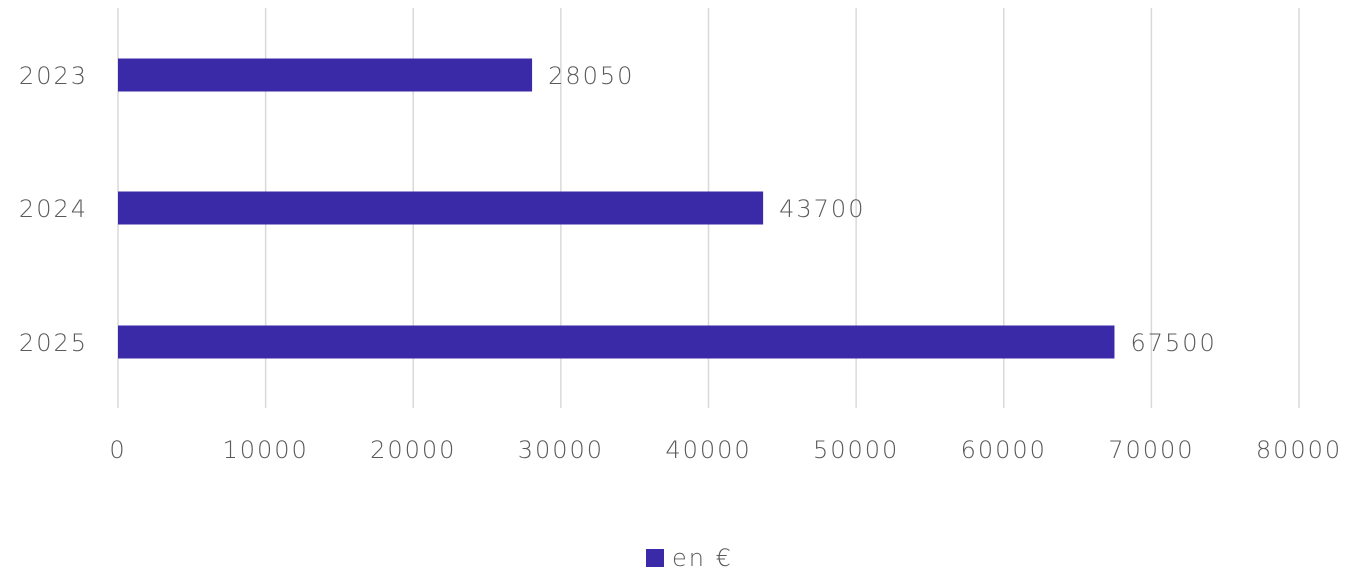  I want to click on data-label: 28050, so click(591, 76).